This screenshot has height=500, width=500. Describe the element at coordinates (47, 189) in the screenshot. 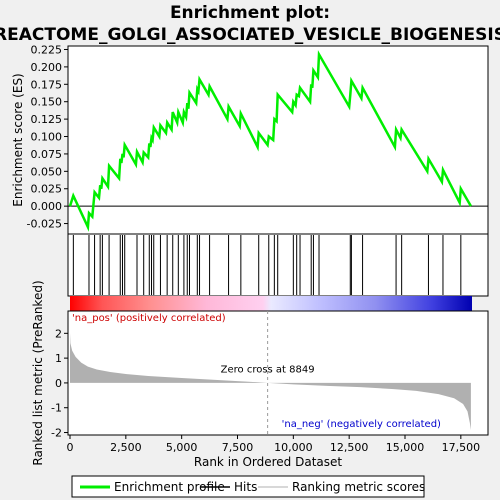

I see `es-y-tick-label: 0.025` at that location.